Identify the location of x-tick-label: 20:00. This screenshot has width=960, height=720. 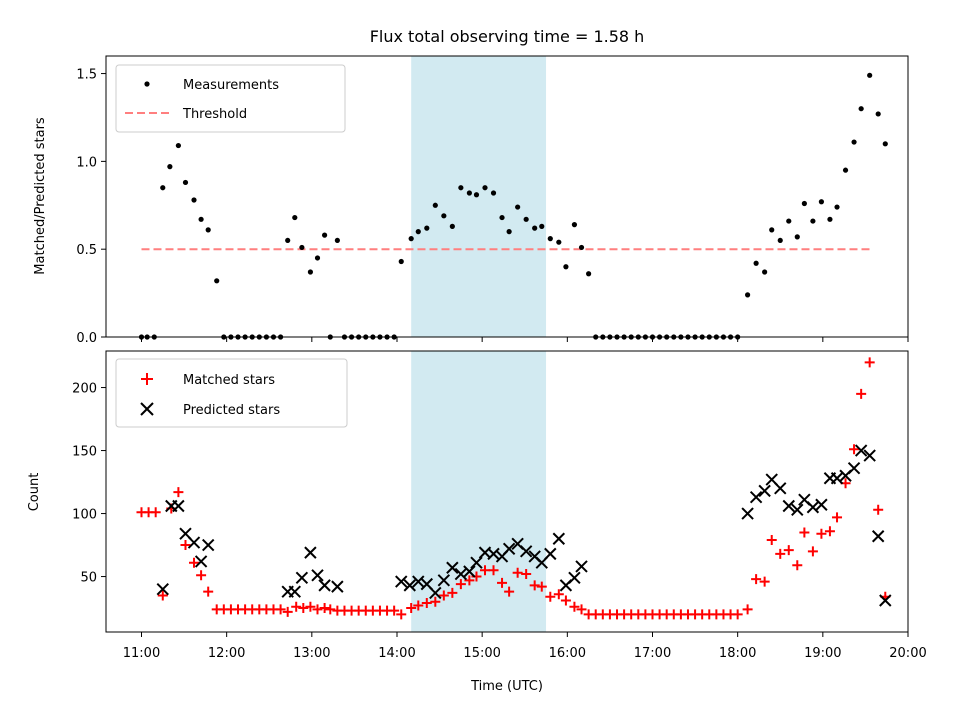
(907, 653).